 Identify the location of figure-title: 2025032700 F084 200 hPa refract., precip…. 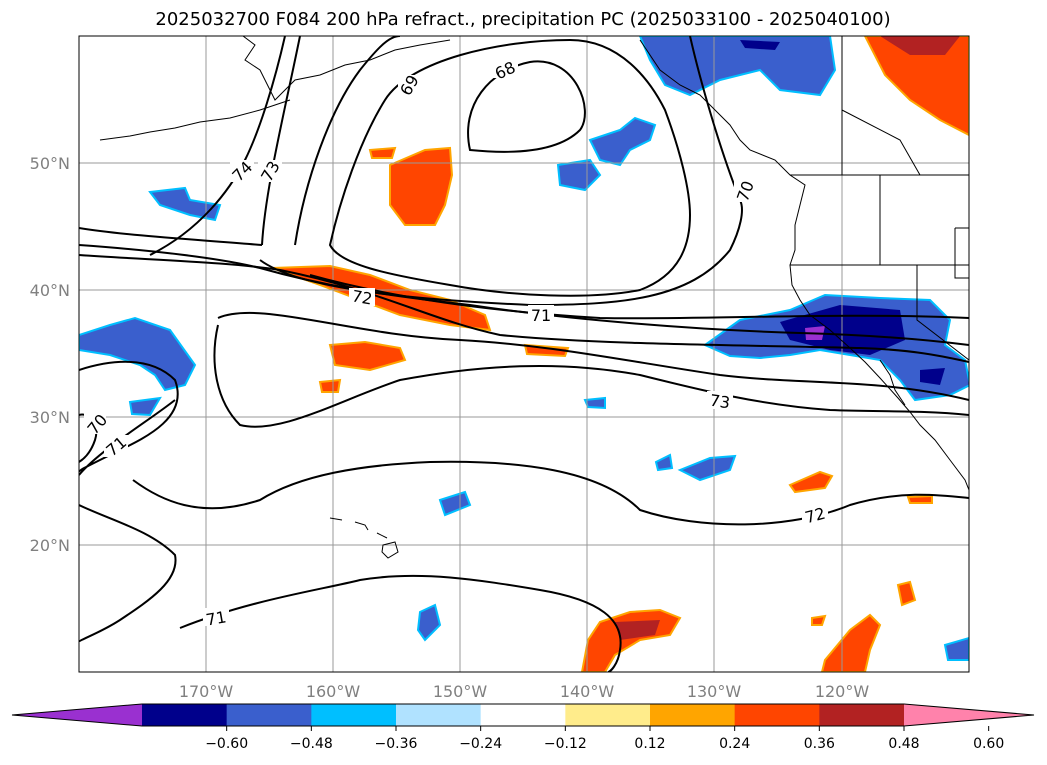
(522, 19).